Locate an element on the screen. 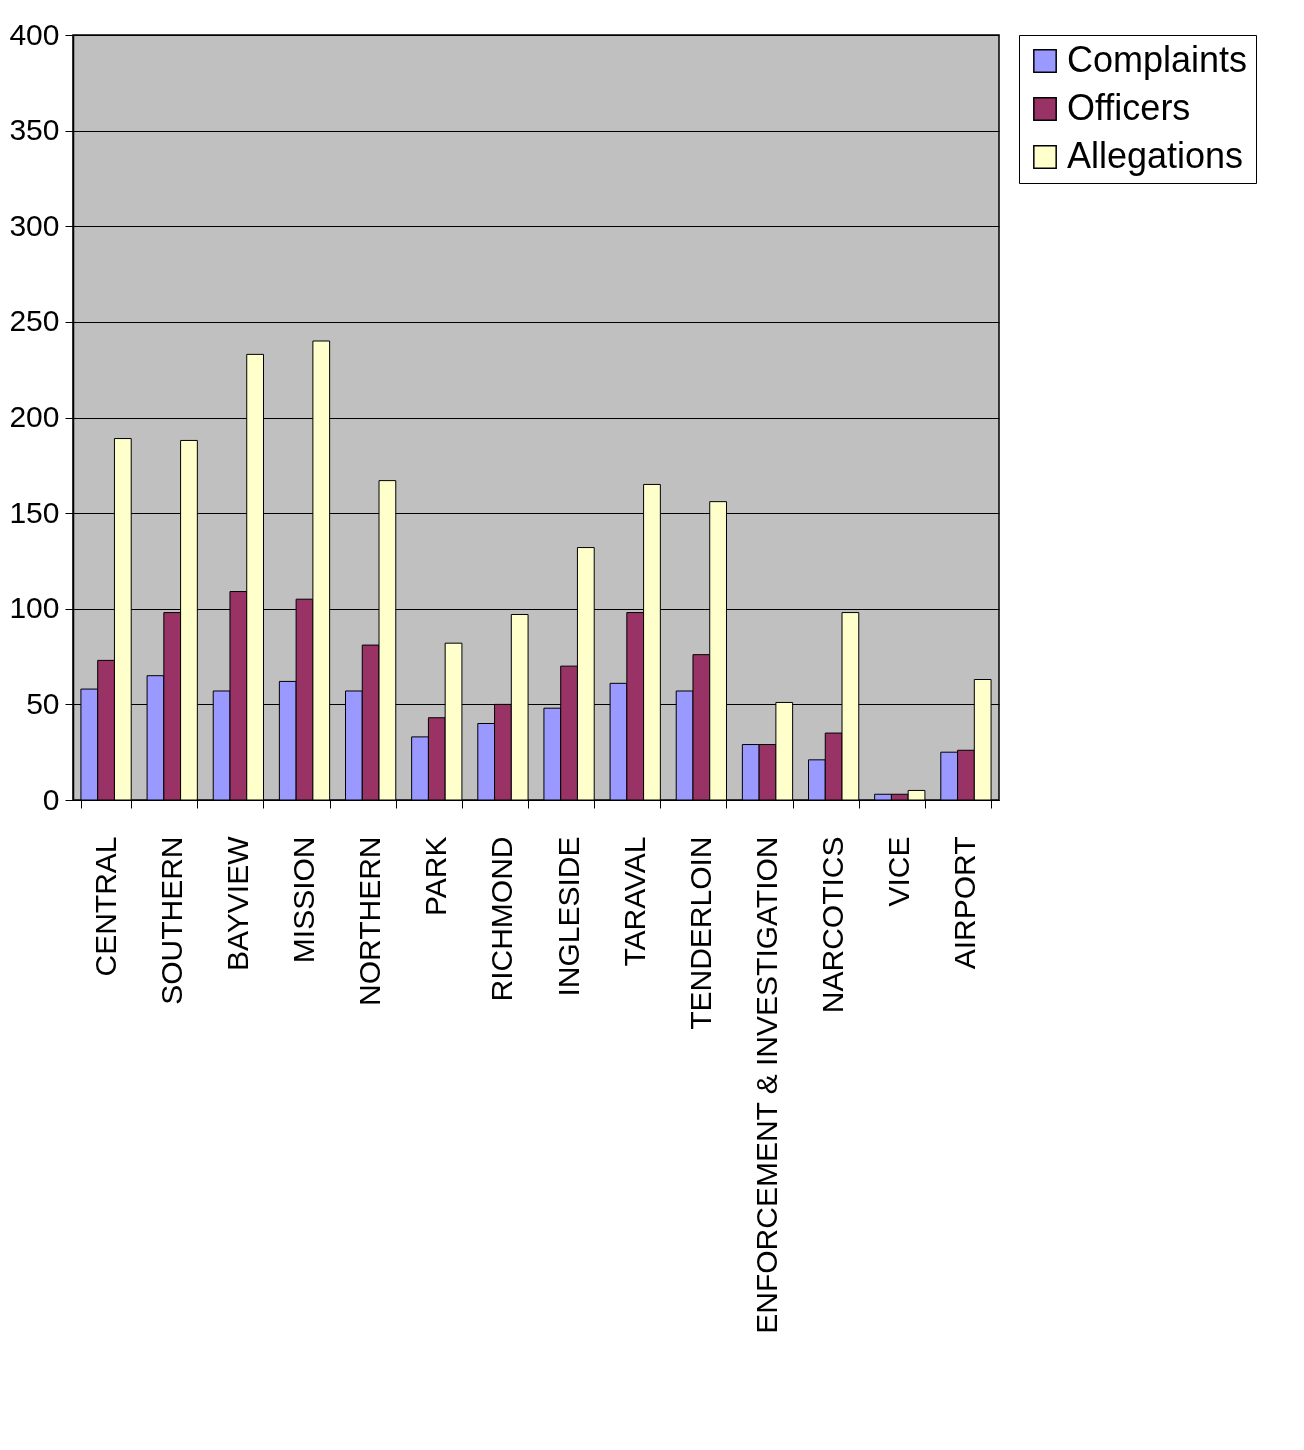  x-tick-label: VICE is located at coordinates (899, 871).